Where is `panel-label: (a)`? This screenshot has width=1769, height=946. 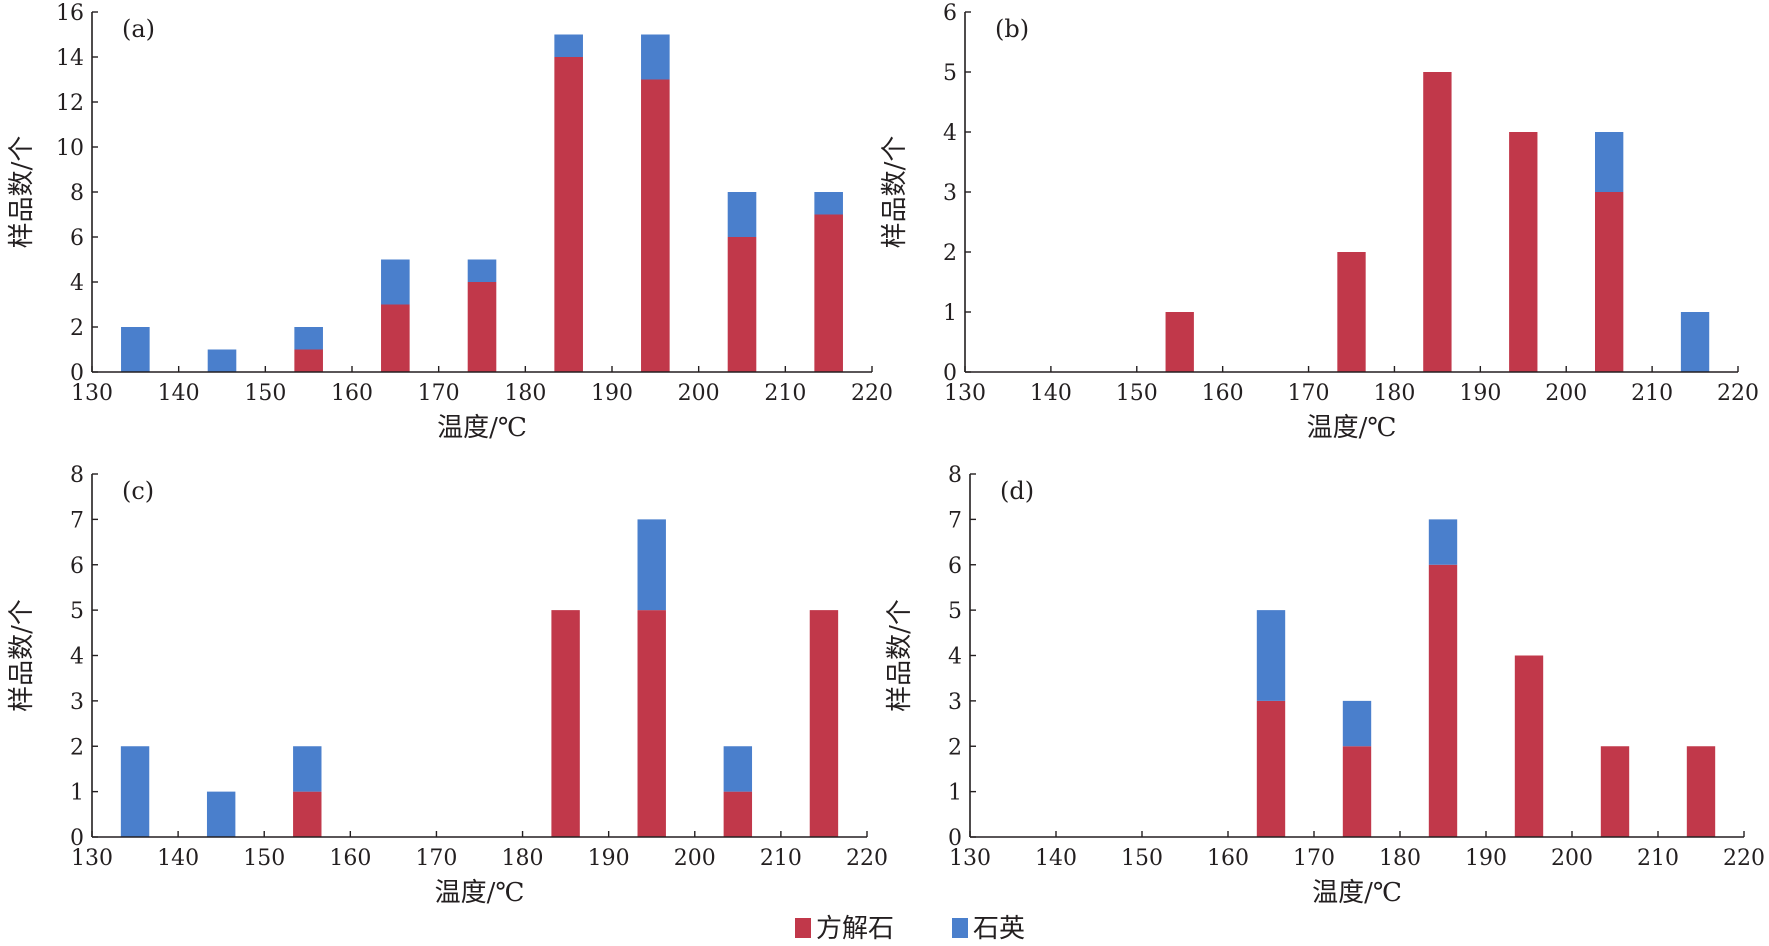
panel-label: (a) is located at coordinates (138, 29).